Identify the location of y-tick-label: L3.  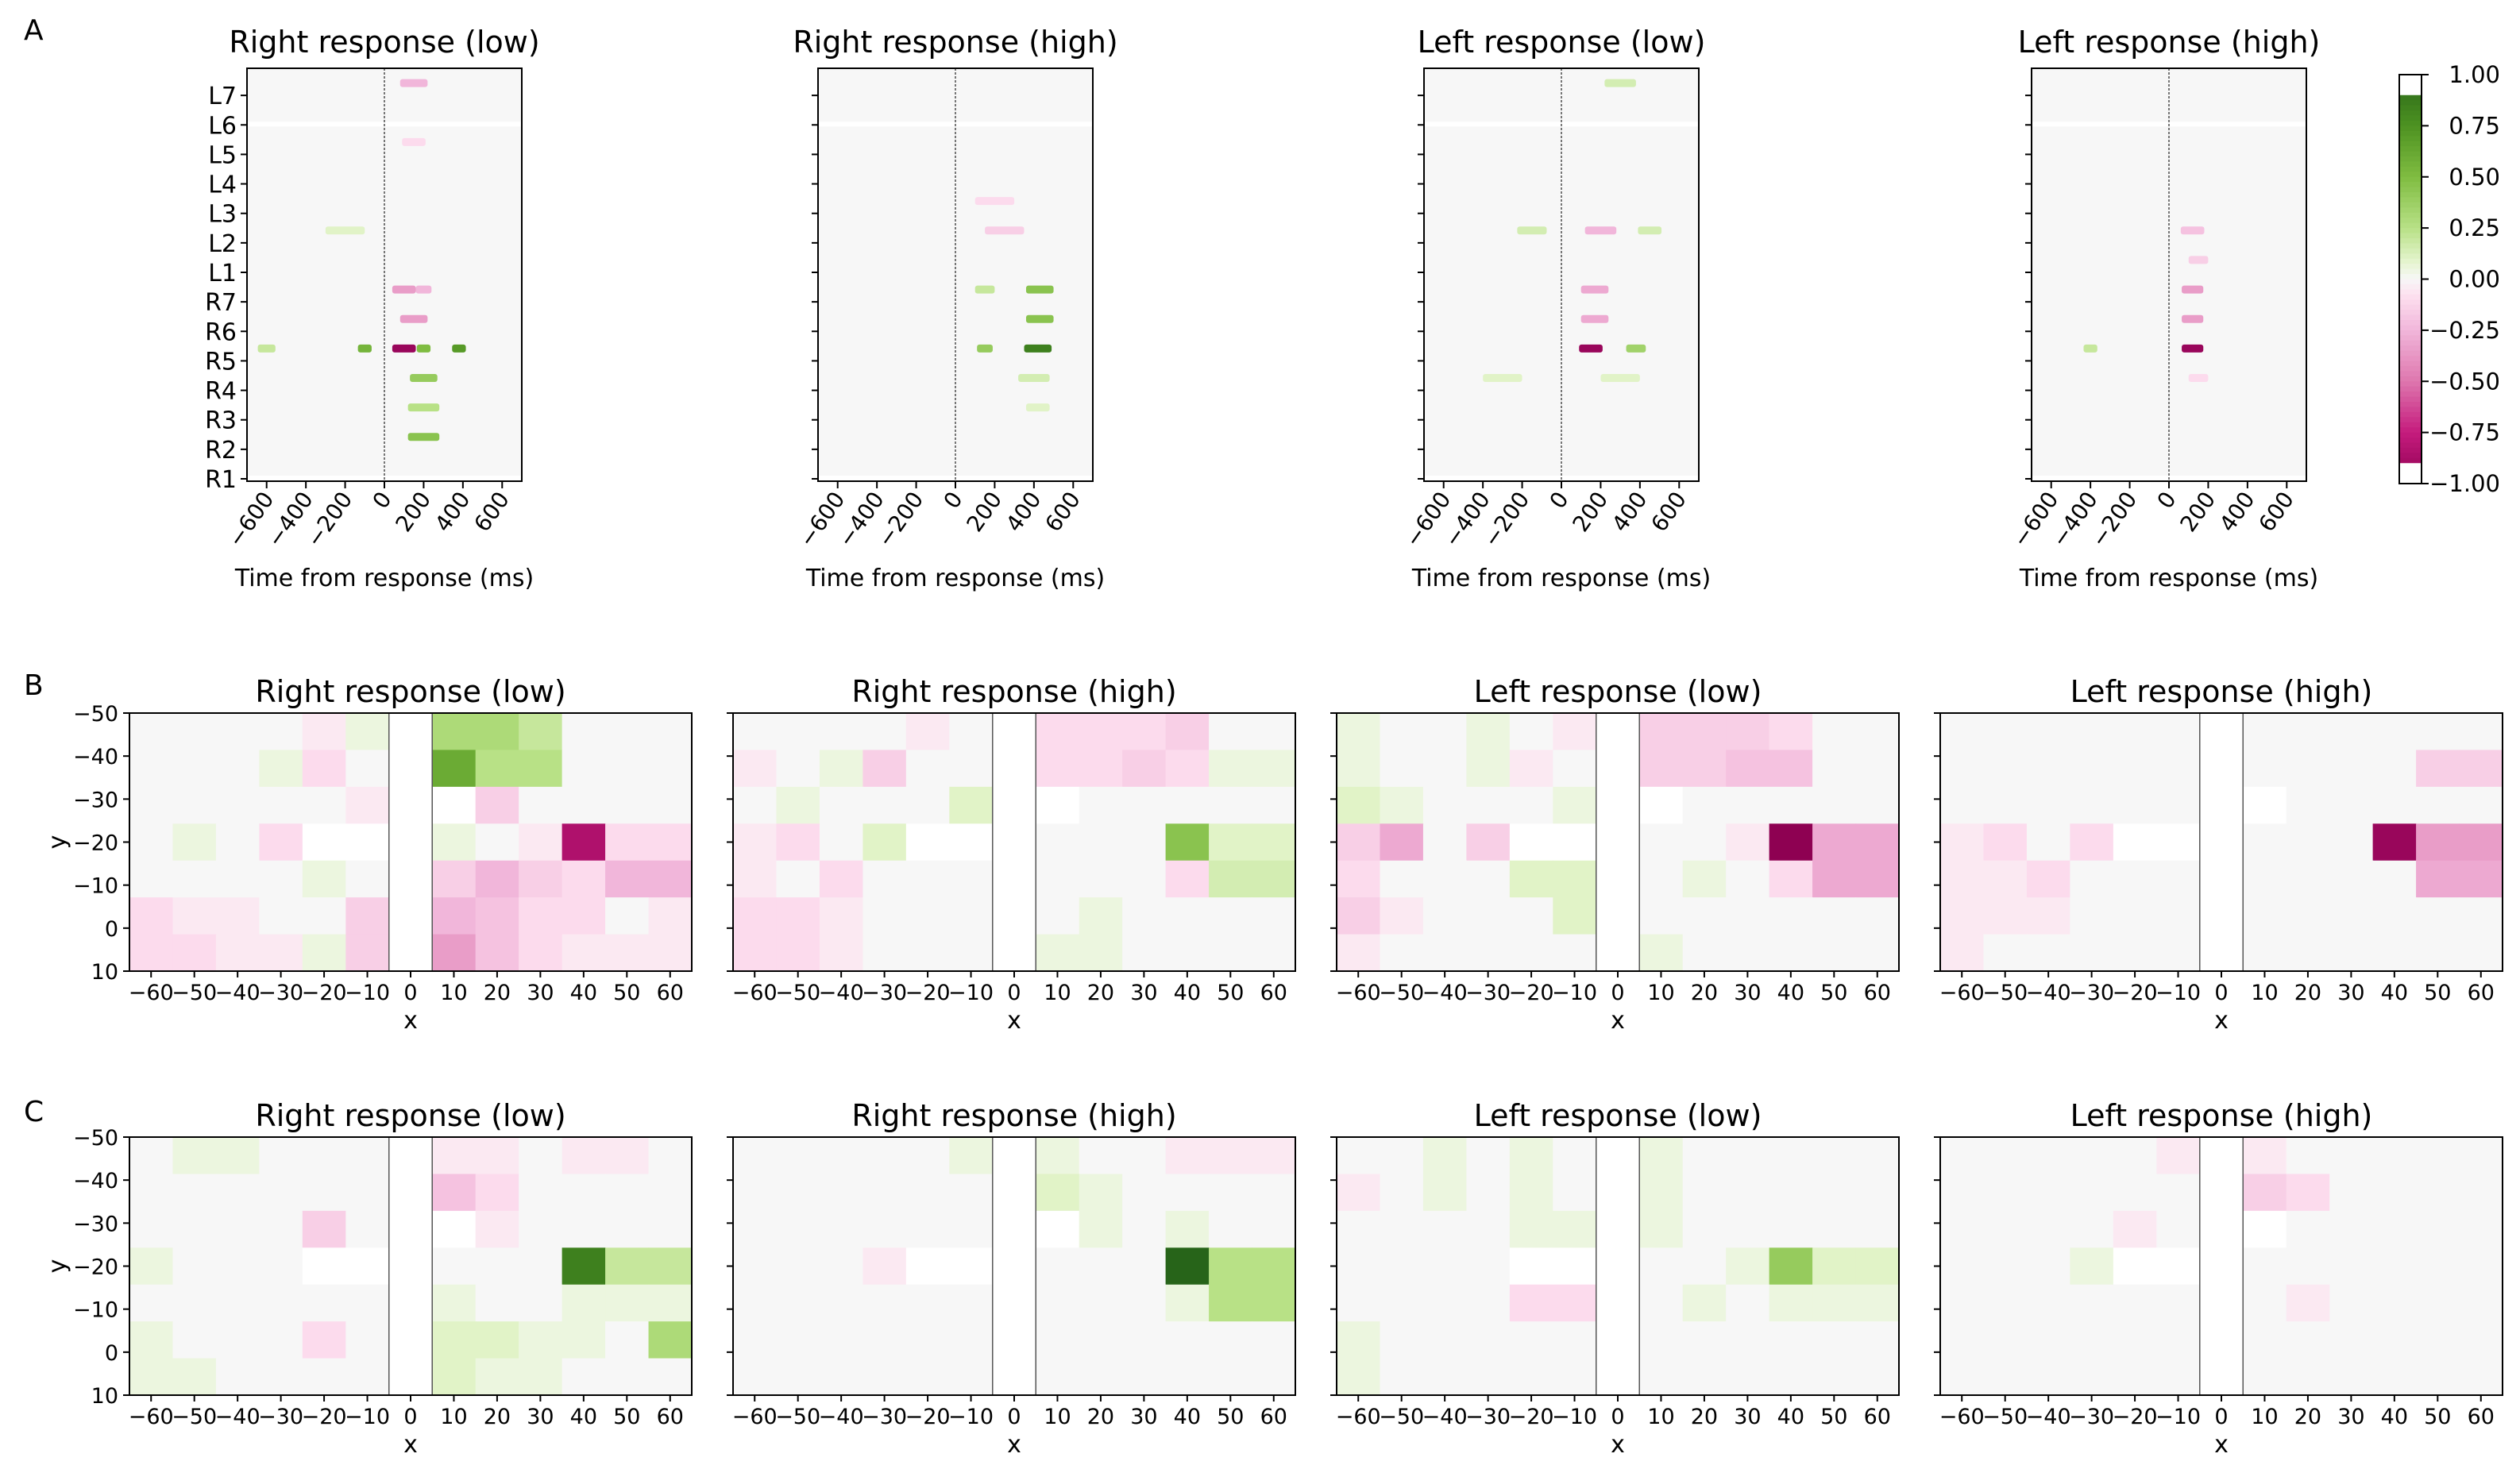
(222, 215).